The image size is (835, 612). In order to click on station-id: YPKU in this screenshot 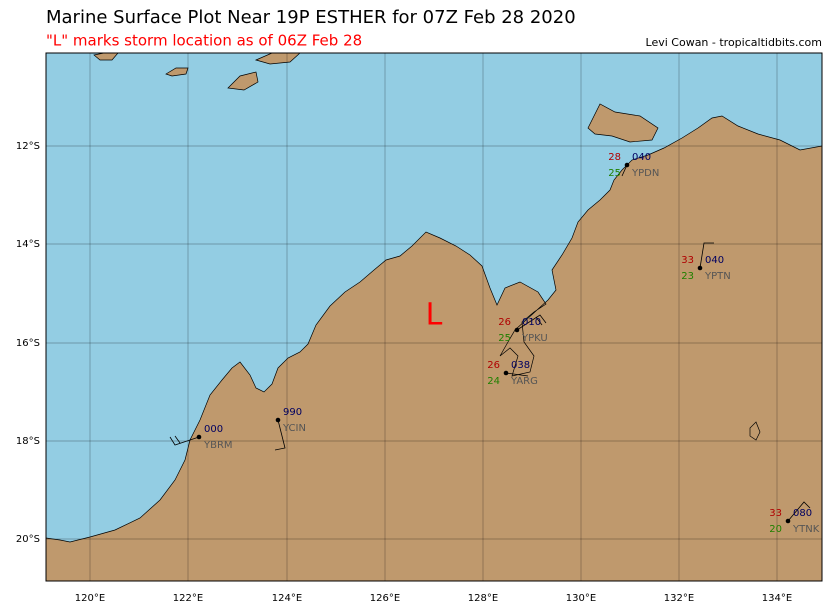, I will do `click(534, 338)`.